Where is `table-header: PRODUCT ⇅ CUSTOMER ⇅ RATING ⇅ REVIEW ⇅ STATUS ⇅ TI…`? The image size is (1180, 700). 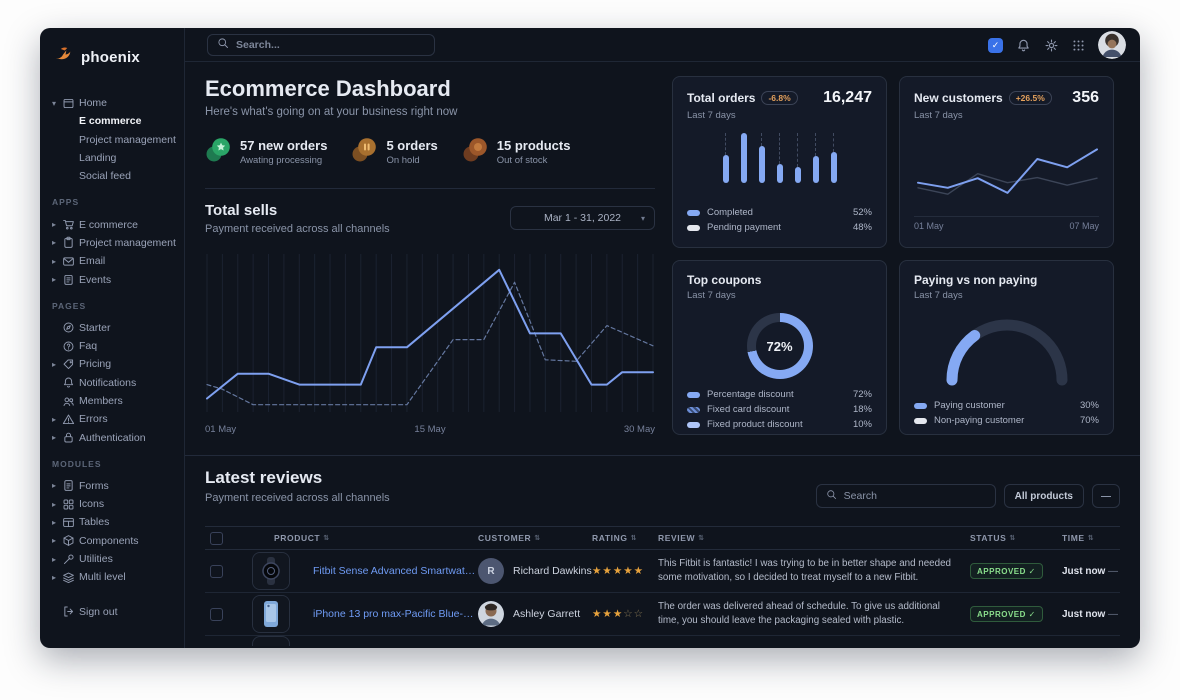 table-header: PRODUCT ⇅ CUSTOMER ⇅ RATING ⇅ REVIEW ⇅ STATUS ⇅ TI… is located at coordinates (662, 538).